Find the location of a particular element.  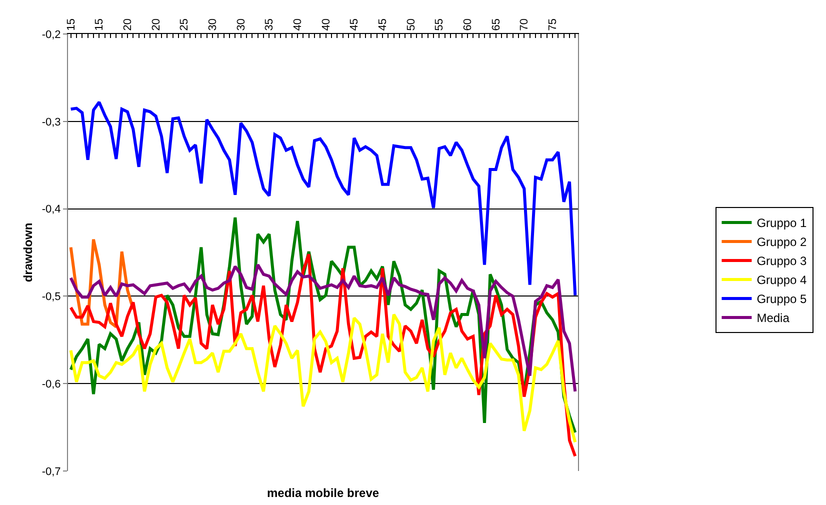

x-tick-label: 55 is located at coordinates (440, 24).